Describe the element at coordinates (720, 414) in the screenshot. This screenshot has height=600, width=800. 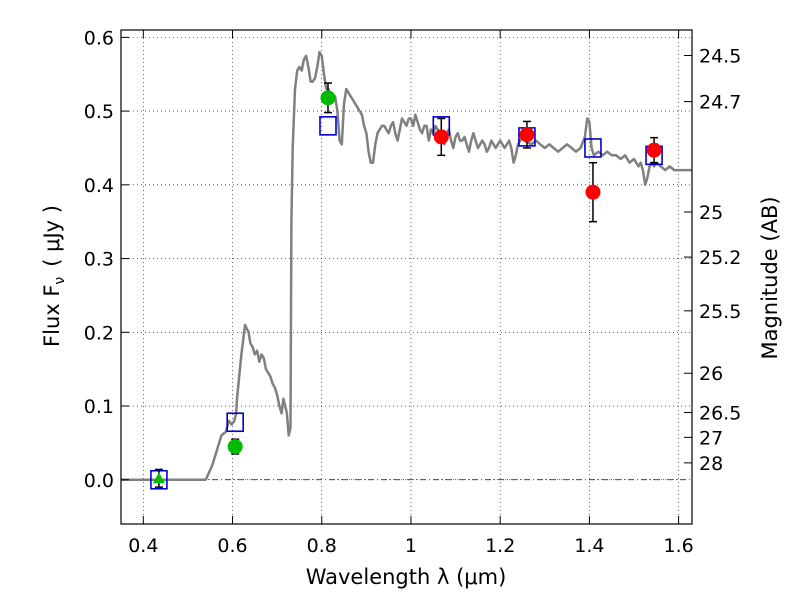
I see `magnitude-tick-label: 26.5` at that location.